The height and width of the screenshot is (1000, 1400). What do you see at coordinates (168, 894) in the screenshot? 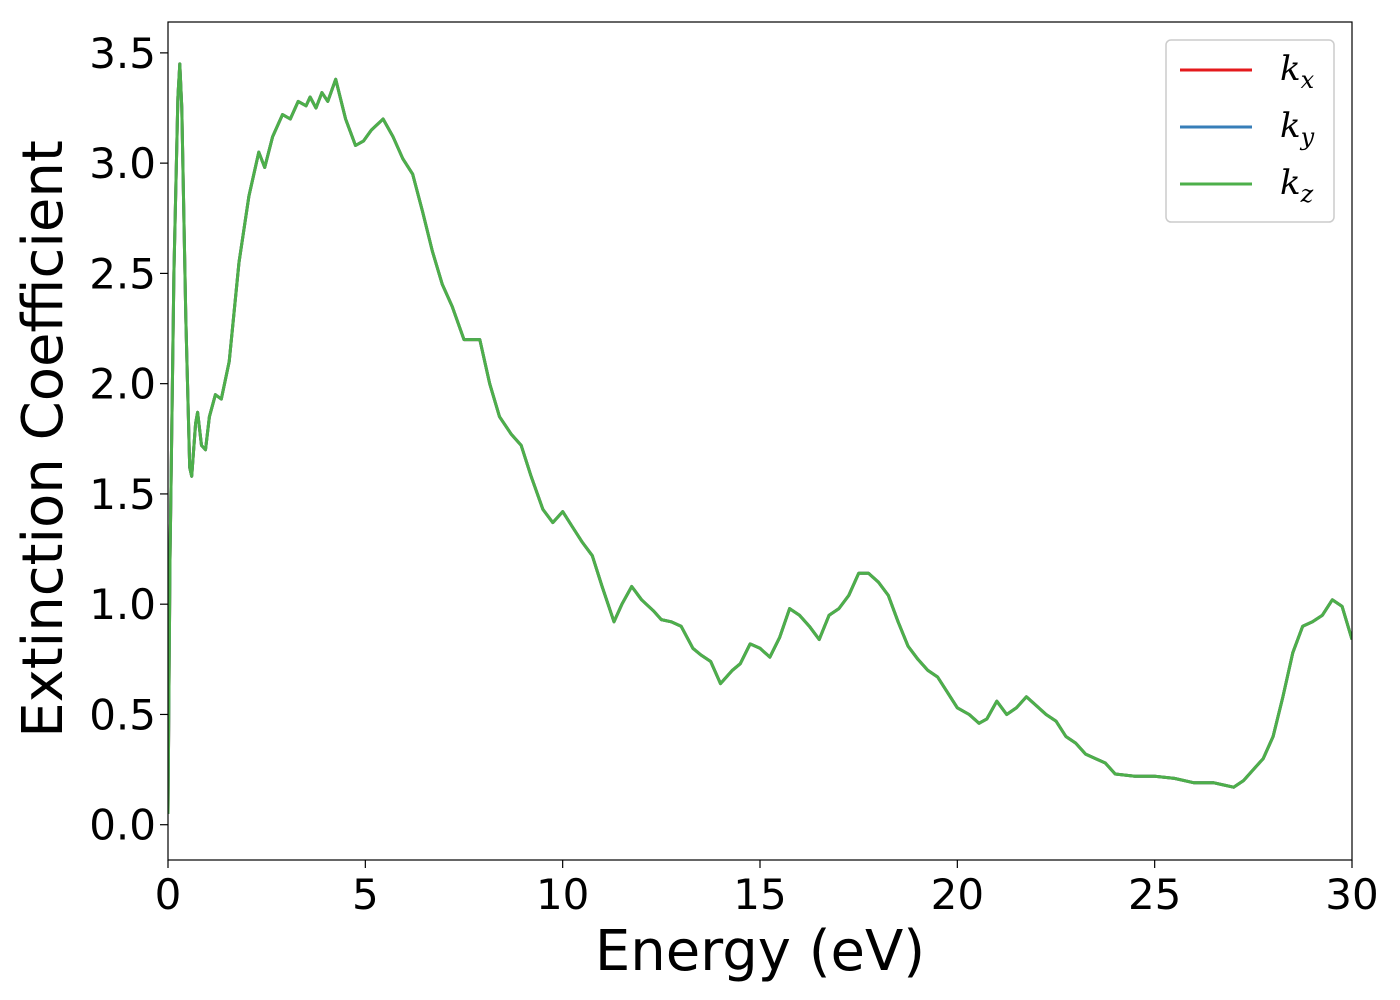
I see `x-tick-label: 0` at bounding box center [168, 894].